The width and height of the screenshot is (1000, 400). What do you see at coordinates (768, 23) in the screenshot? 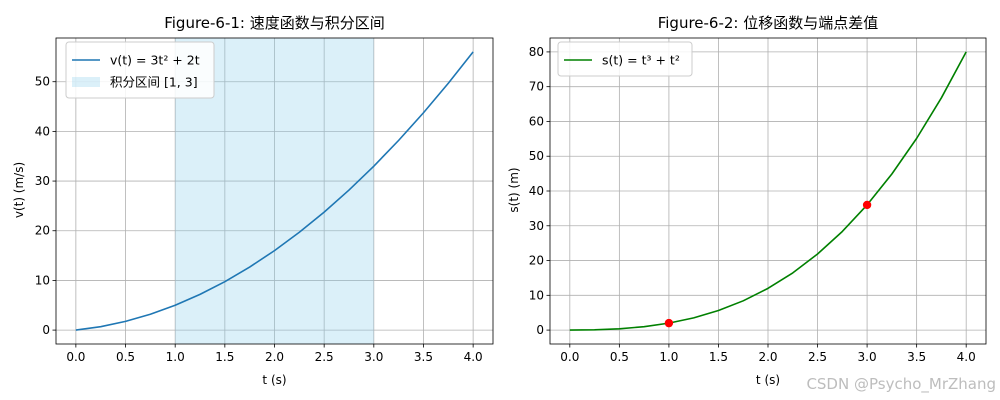
I see `chart-title: Figure-6-2: 位移函数与端点差值` at bounding box center [768, 23].